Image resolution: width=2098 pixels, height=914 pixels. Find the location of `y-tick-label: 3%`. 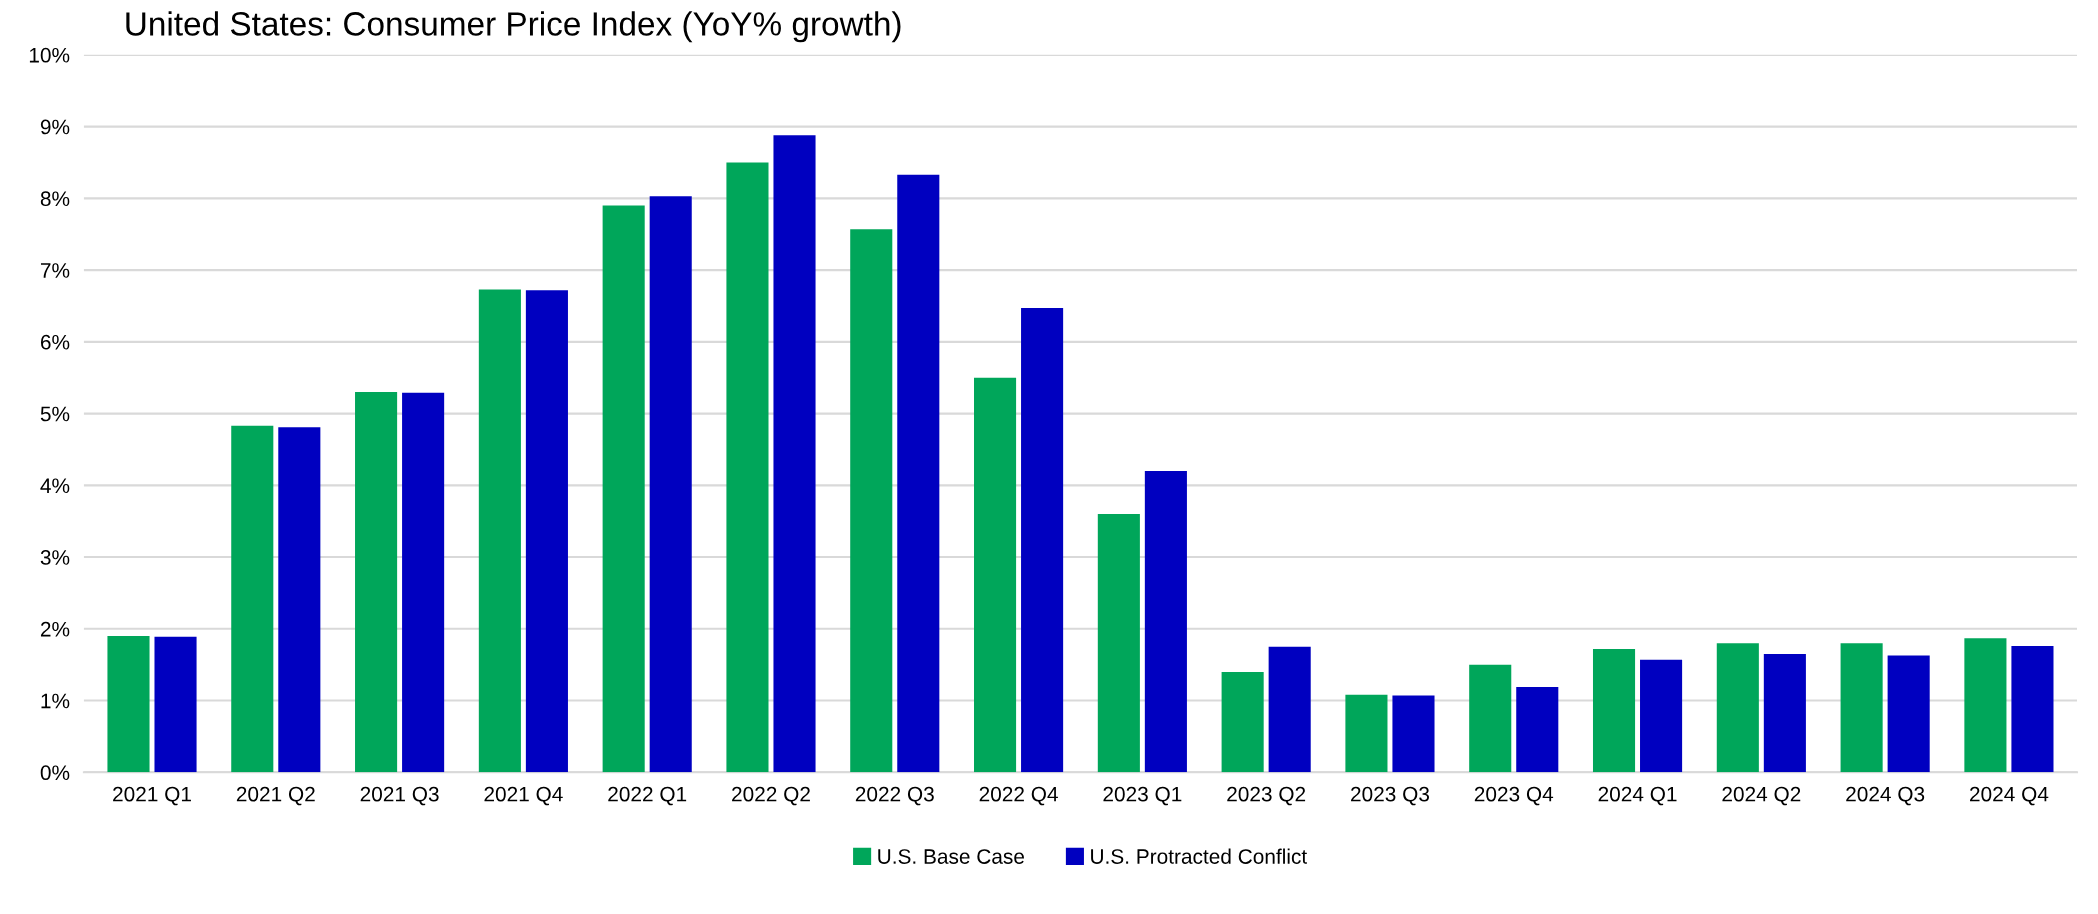

y-tick-label: 3% is located at coordinates (55, 557).